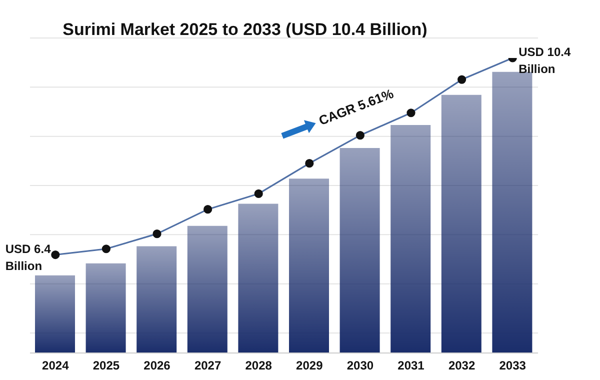 This screenshot has height=380, width=600. I want to click on x-tick-label: 2033, so click(512, 365).